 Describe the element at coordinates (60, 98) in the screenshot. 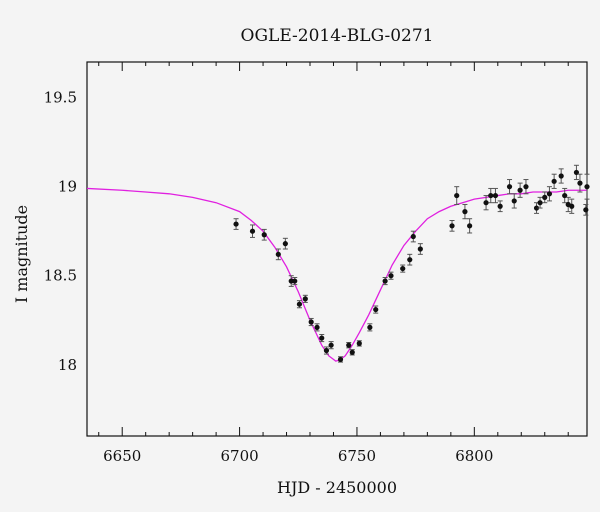

I see `y-tick-label: 19.5` at that location.